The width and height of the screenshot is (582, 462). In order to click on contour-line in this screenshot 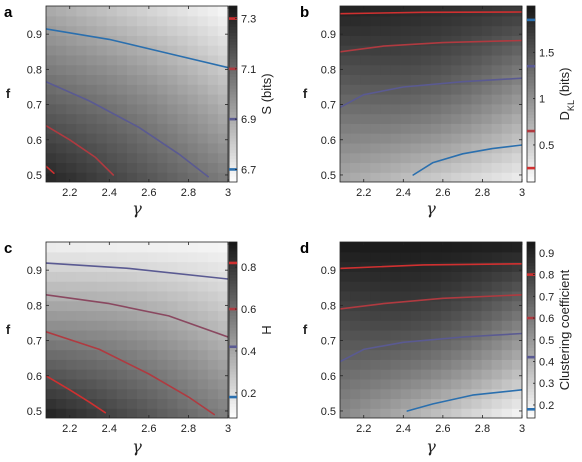, I will do `click(467, 160)`.